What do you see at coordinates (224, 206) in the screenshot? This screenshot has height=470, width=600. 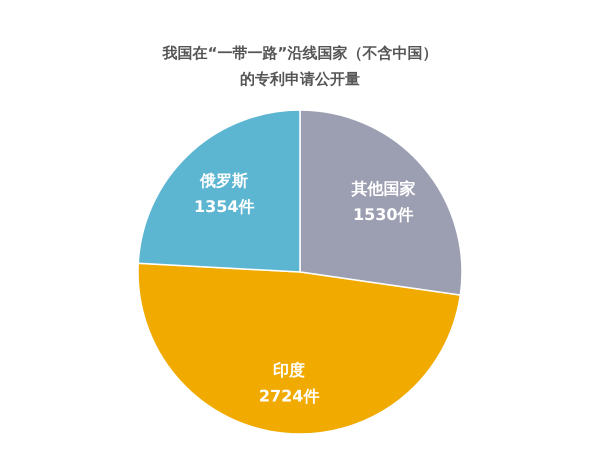 I see `data-label: 1354件` at bounding box center [224, 206].